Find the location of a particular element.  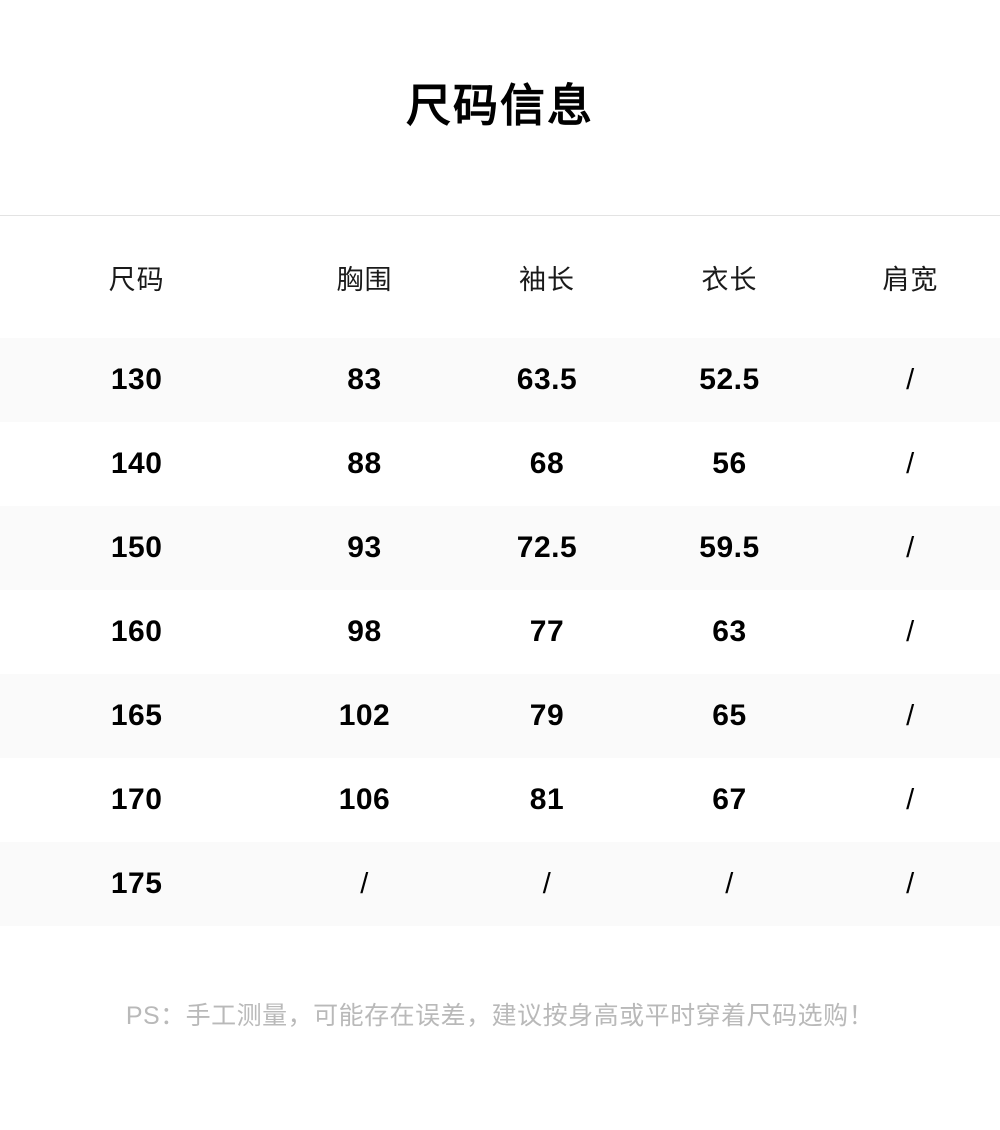

table-row: 130 83 63.5 52.5 / is located at coordinates (500, 380).